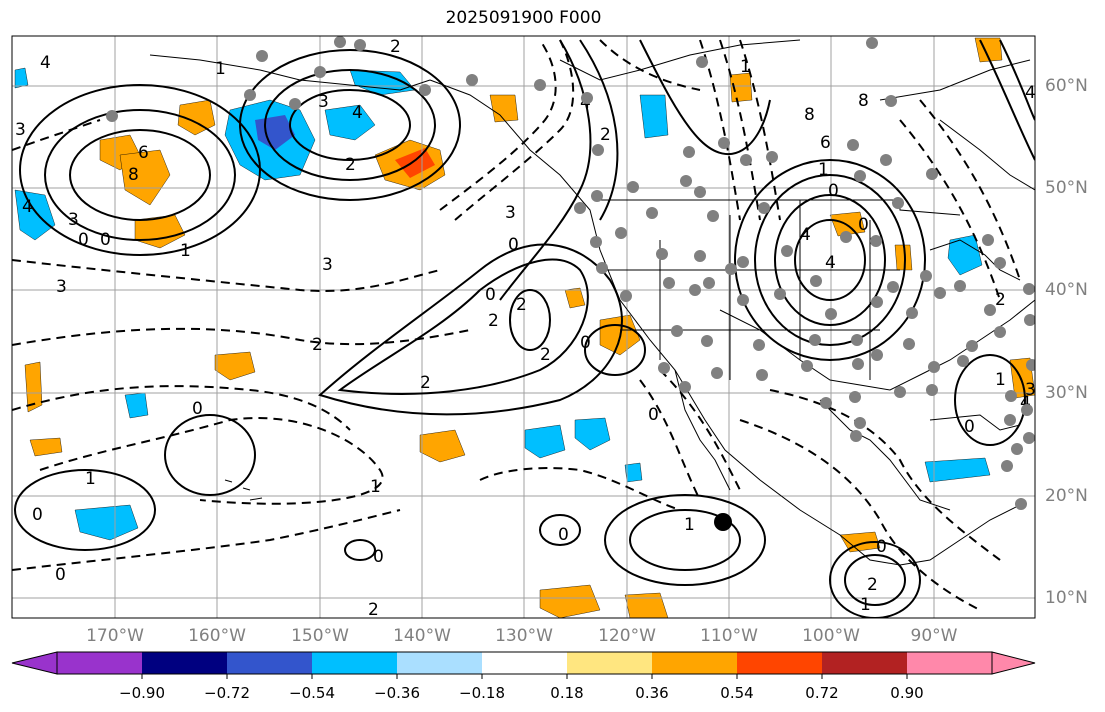 The height and width of the screenshot is (712, 1105). Describe the element at coordinates (217, 636) in the screenshot. I see `longitude-label: 160°W` at that location.